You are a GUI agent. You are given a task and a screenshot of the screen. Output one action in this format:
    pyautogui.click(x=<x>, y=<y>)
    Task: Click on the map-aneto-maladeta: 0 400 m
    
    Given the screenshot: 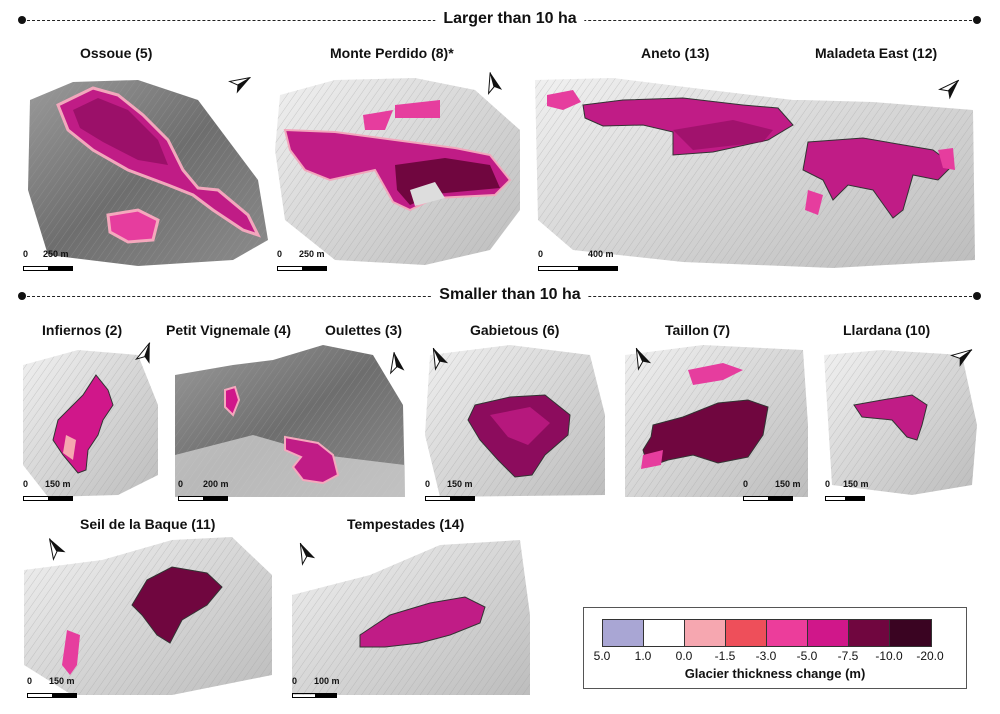 What is the action you would take?
    pyautogui.click(x=755, y=170)
    